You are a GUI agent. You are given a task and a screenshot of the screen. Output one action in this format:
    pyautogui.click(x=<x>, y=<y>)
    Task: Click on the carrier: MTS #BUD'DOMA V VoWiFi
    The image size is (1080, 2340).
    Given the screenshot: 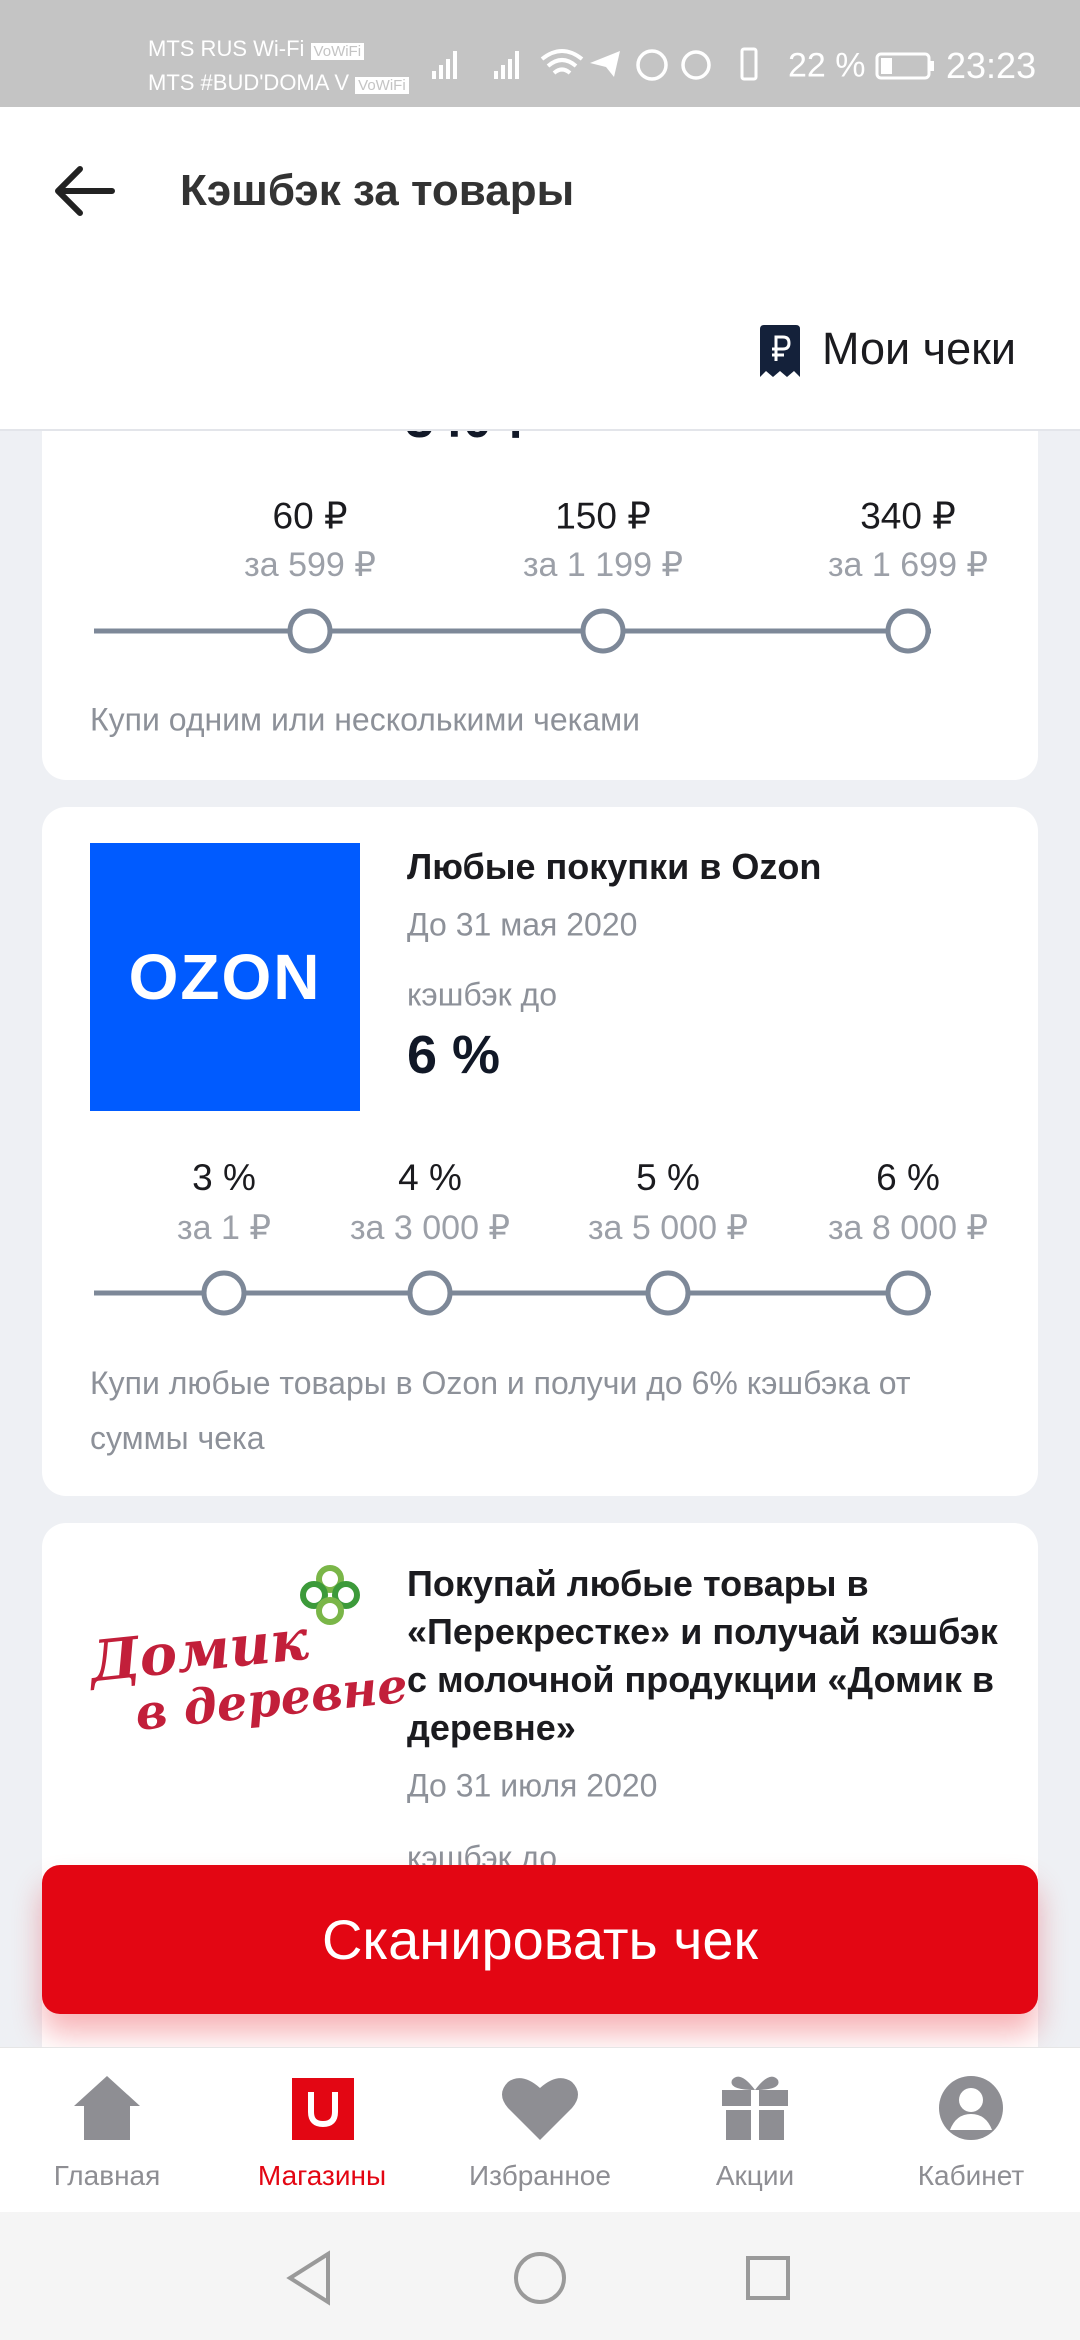 What is the action you would take?
    pyautogui.click(x=278, y=83)
    